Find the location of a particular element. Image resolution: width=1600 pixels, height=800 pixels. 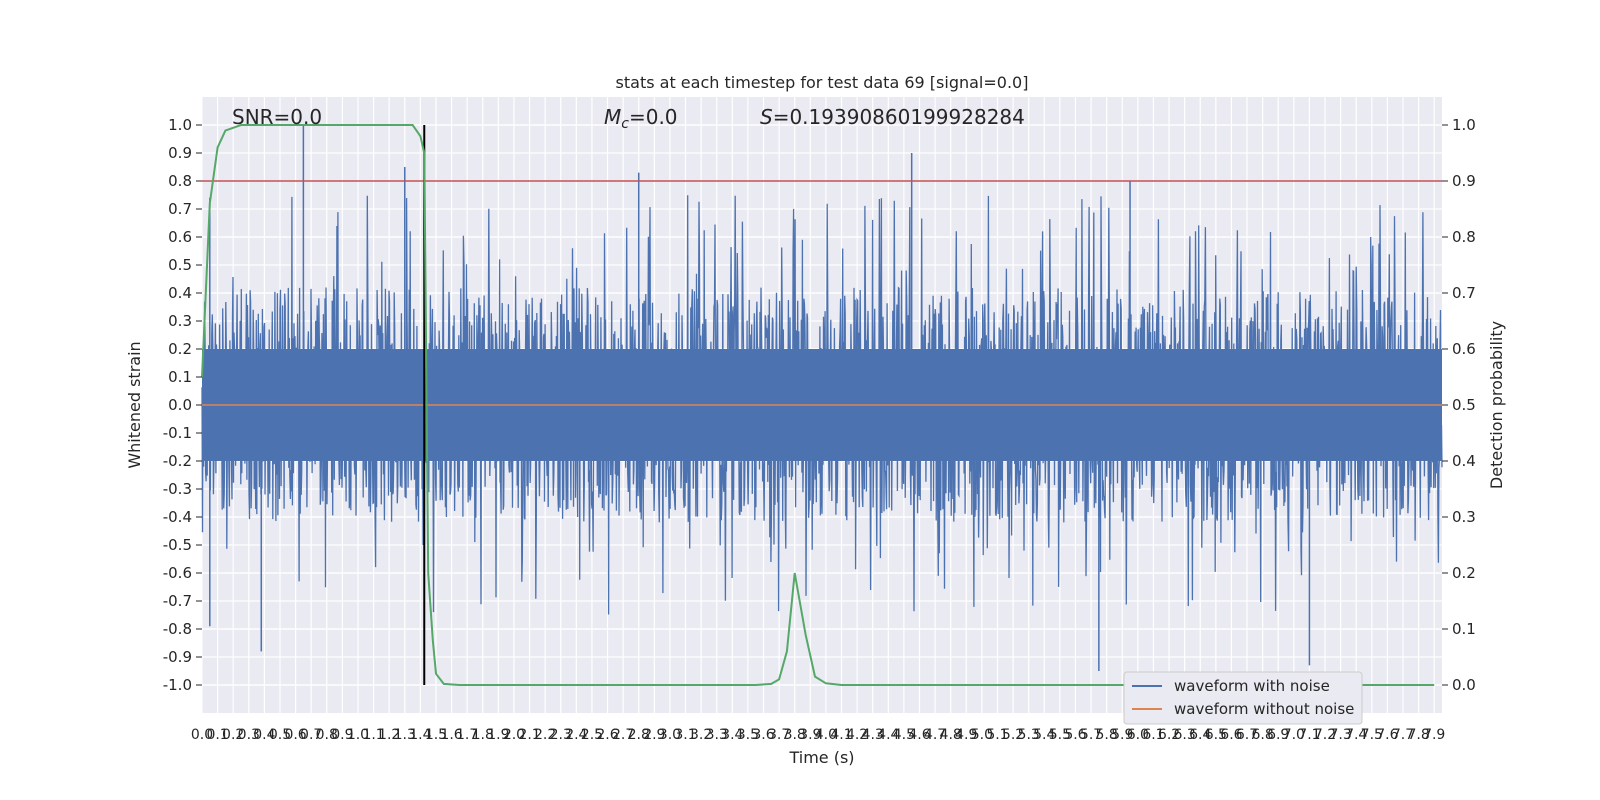

right-y-axis: 1.0 0.9 0.8 0.7 0.6 0.5 0.4 0.3 0.2 0.1 0.0 is located at coordinates (1459, 405).